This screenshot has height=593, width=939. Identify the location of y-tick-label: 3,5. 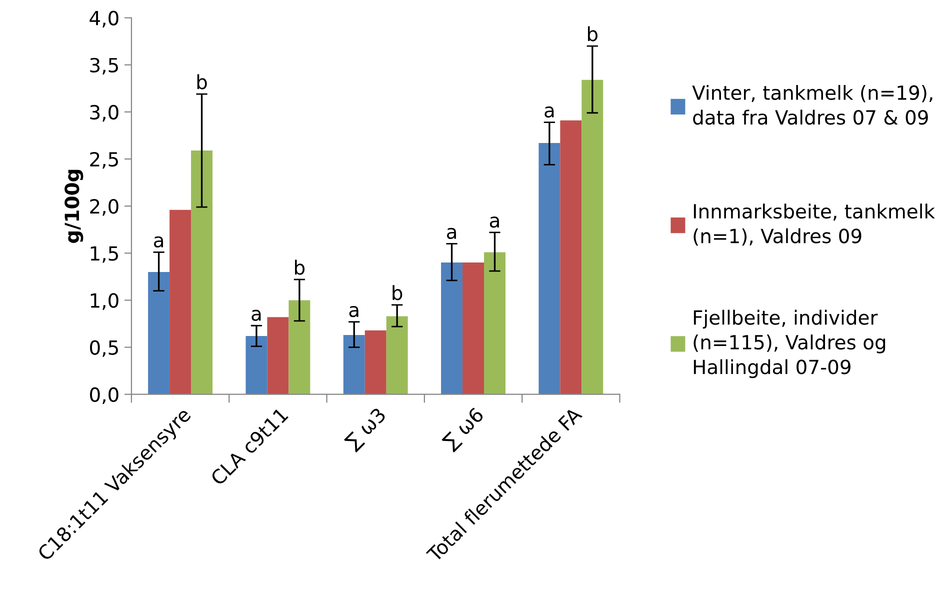
(104, 66).